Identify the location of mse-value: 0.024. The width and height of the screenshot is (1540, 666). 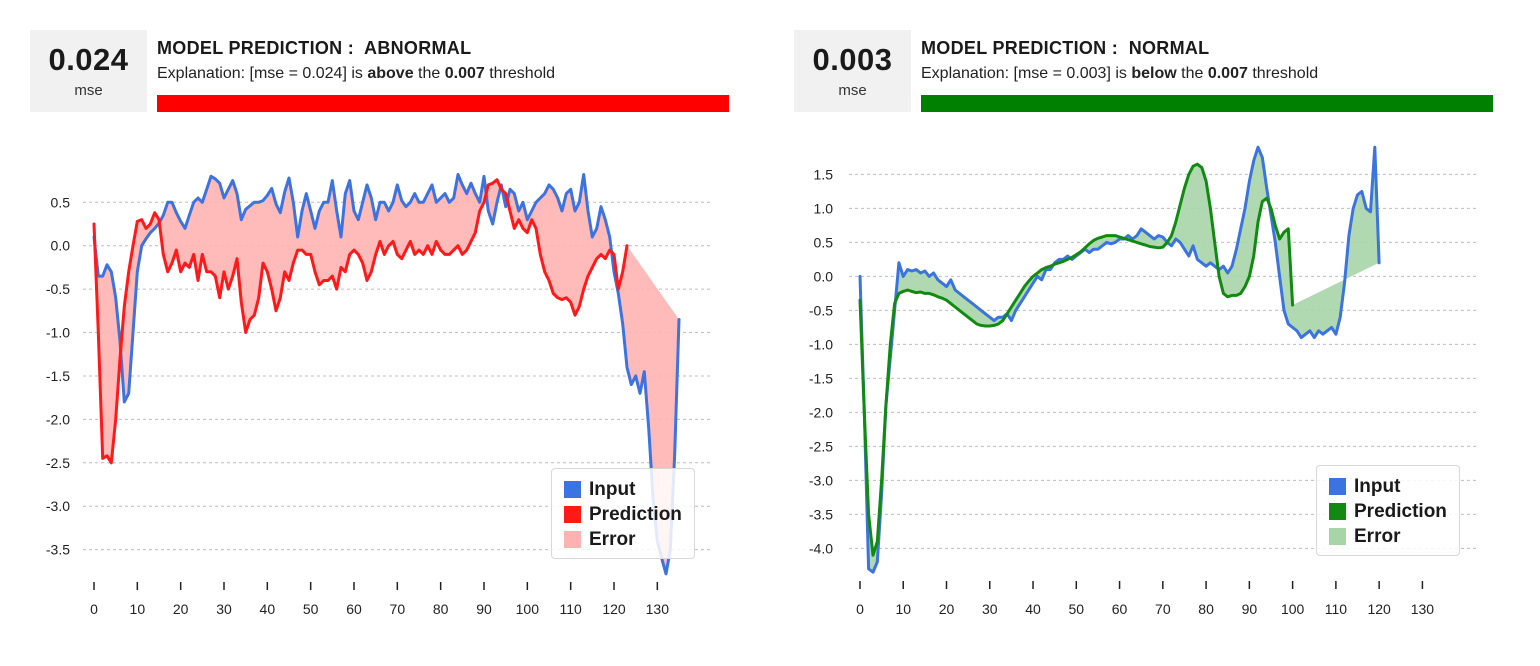
(88, 59).